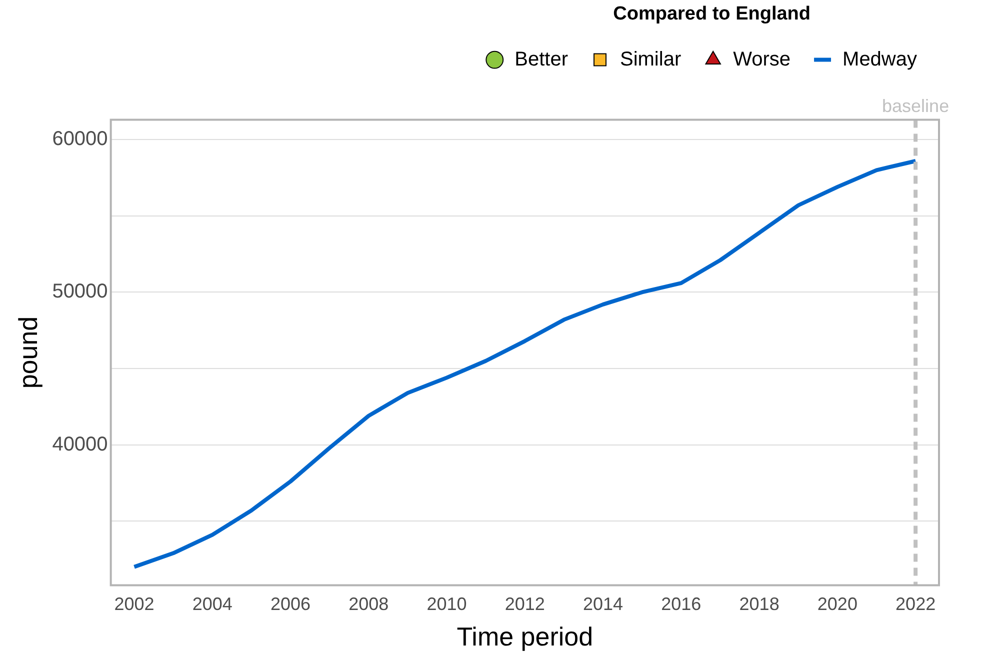  Describe the element at coordinates (134, 604) in the screenshot. I see `x-tick-label: 2002` at that location.